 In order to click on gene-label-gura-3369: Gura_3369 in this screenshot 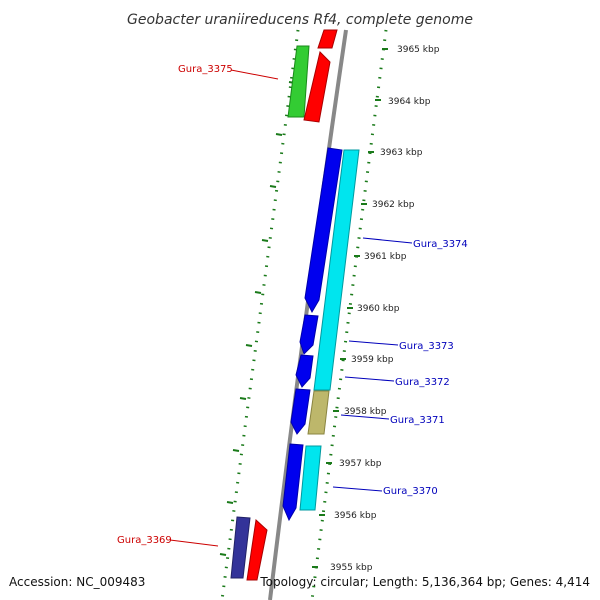, I will do `click(144, 540)`.